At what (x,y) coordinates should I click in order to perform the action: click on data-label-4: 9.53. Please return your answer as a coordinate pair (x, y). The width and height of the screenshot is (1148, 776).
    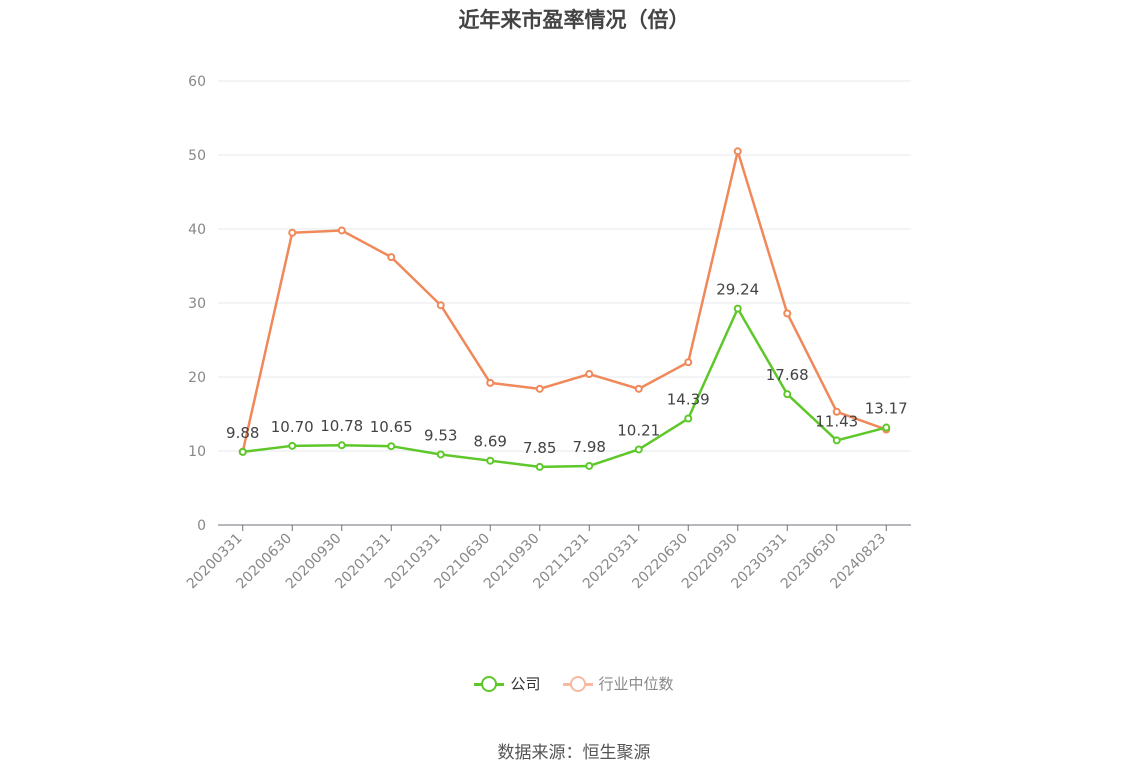
    Looking at the image, I should click on (440, 435).